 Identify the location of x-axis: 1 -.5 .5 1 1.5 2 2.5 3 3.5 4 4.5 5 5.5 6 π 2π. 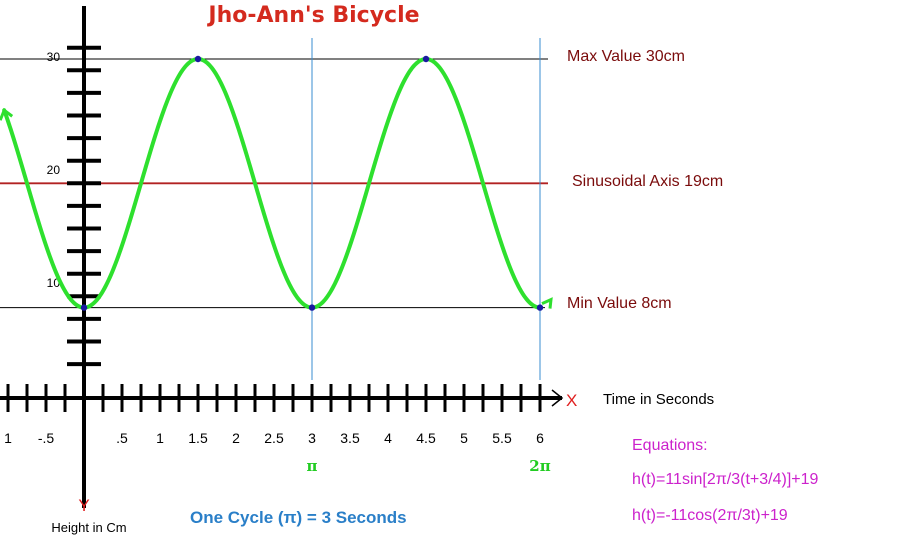
(282, 429).